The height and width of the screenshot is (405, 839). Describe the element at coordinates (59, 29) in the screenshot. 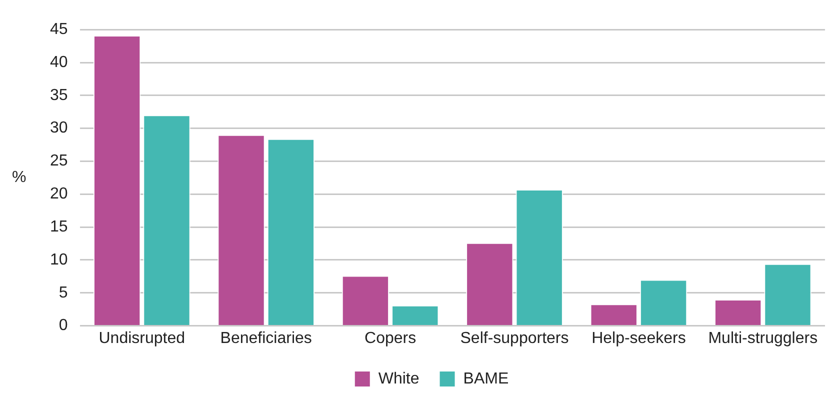

I see `y-tick-label: 45` at that location.